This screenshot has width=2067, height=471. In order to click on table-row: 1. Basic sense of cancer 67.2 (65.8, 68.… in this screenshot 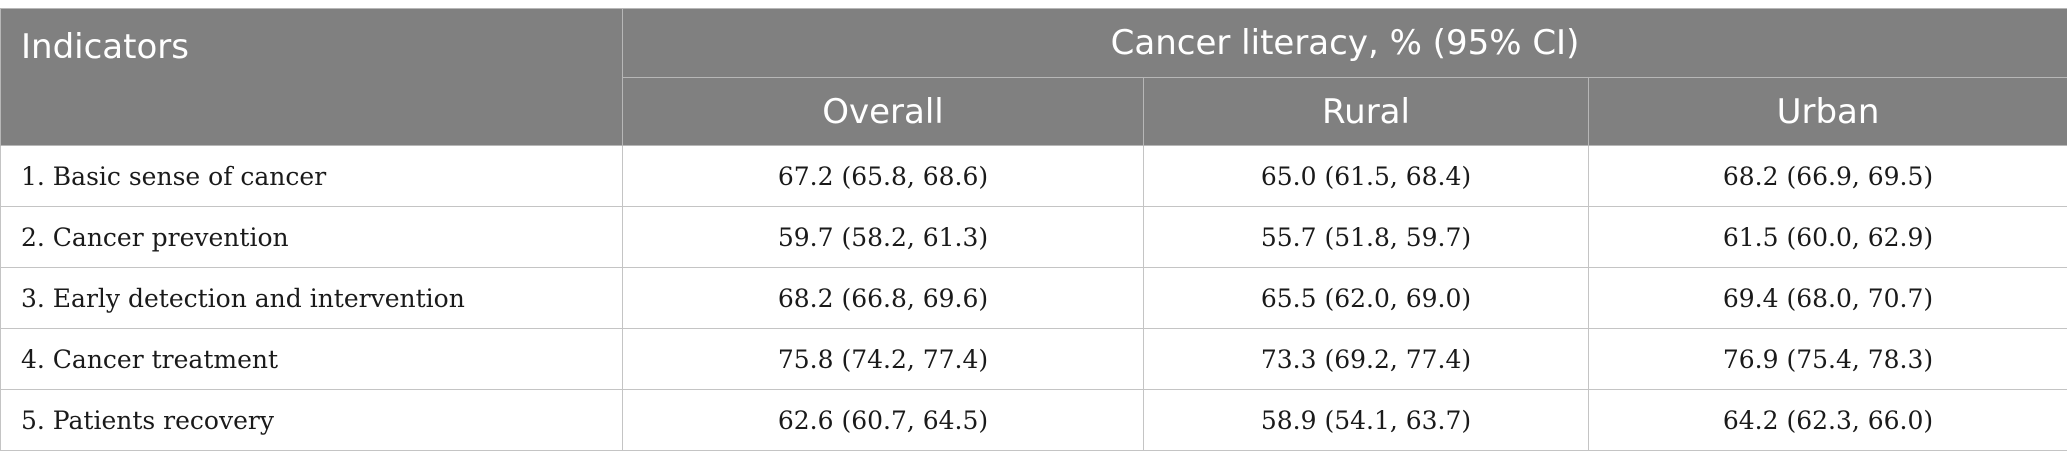, I will do `click(1033, 176)`.